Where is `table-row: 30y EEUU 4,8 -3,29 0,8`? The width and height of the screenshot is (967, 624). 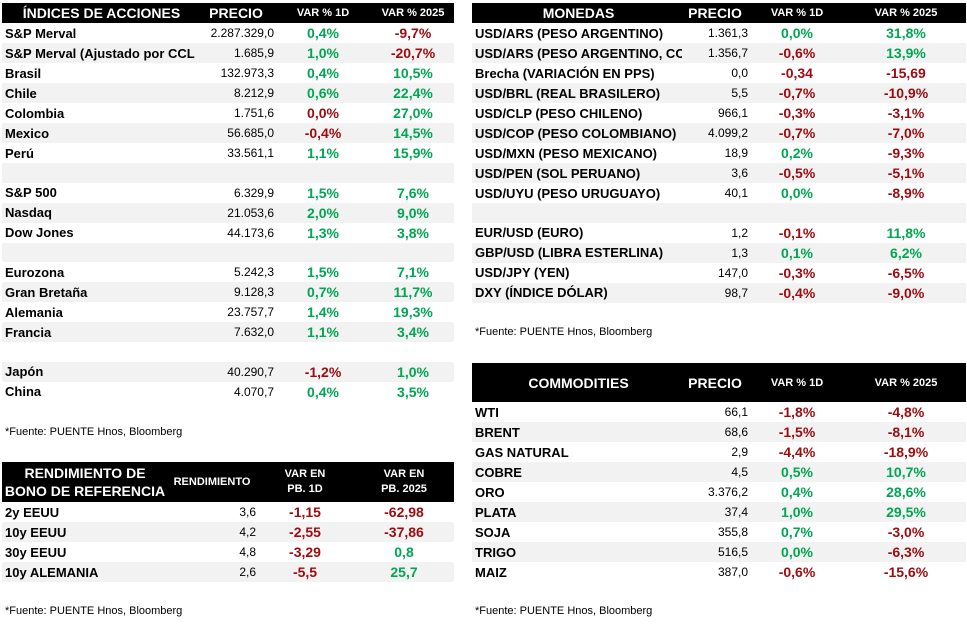 table-row: 30y EEUU 4,8 -3,29 0,8 is located at coordinates (228, 552).